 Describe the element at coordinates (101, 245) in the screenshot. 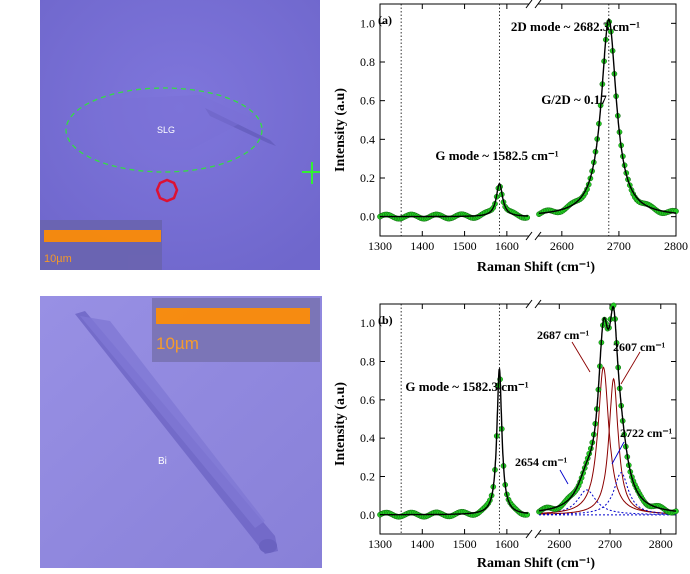

I see `scale-box-a: 10µm` at that location.